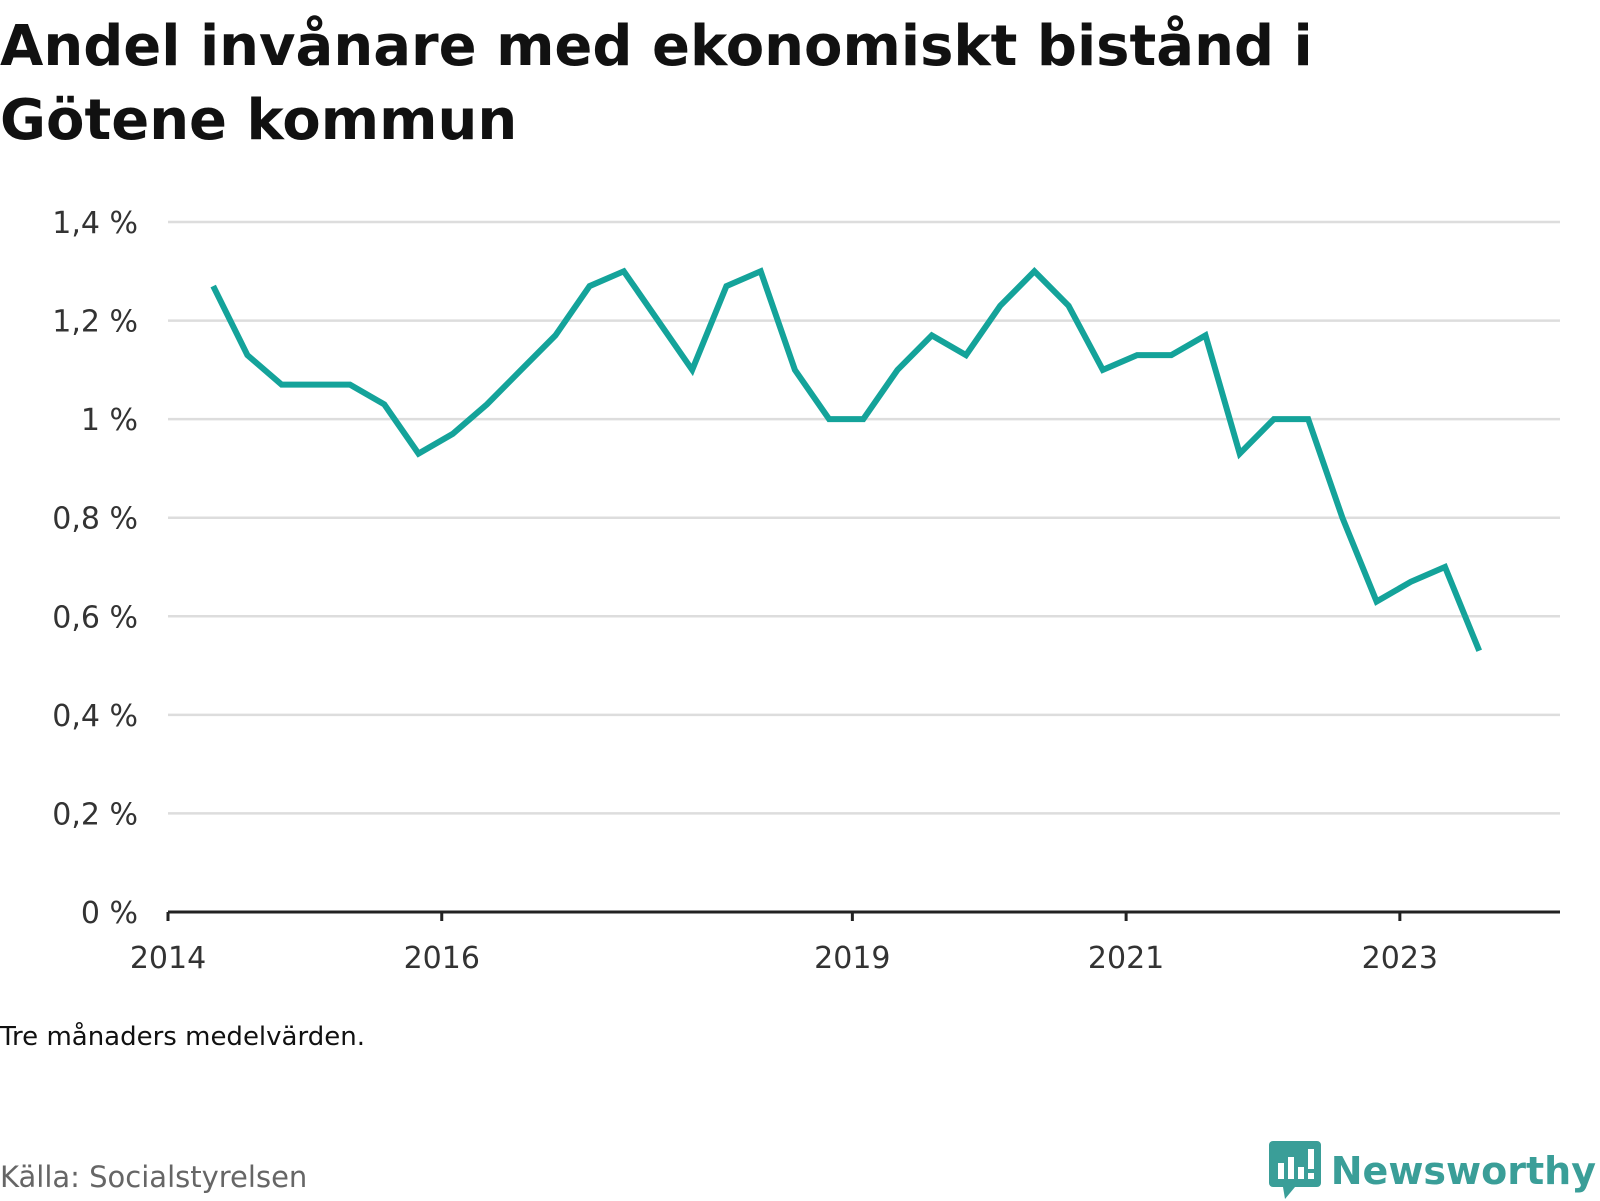 This screenshot has width=1600, height=1201. What do you see at coordinates (95, 223) in the screenshot?
I see `y-tick-label: 1,4 %` at bounding box center [95, 223].